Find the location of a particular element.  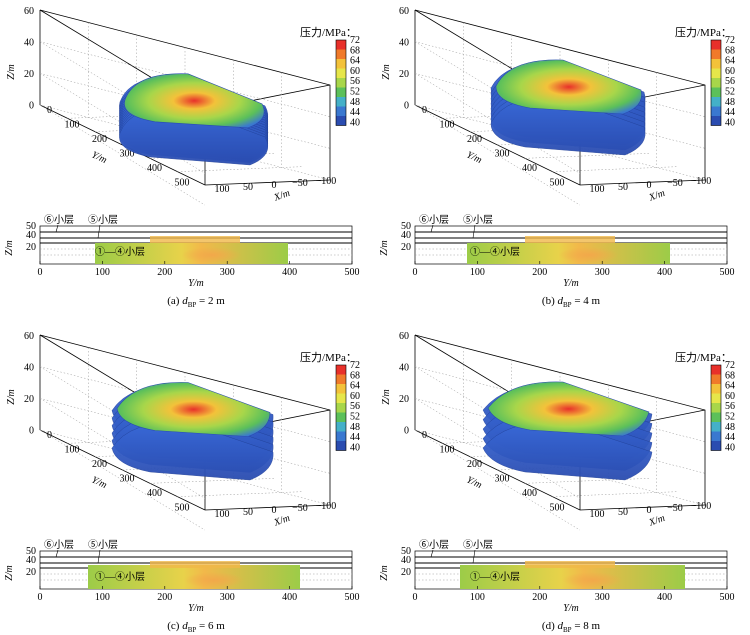

panel-caption: (b) dBP = 4 m is located at coordinates (571, 302).